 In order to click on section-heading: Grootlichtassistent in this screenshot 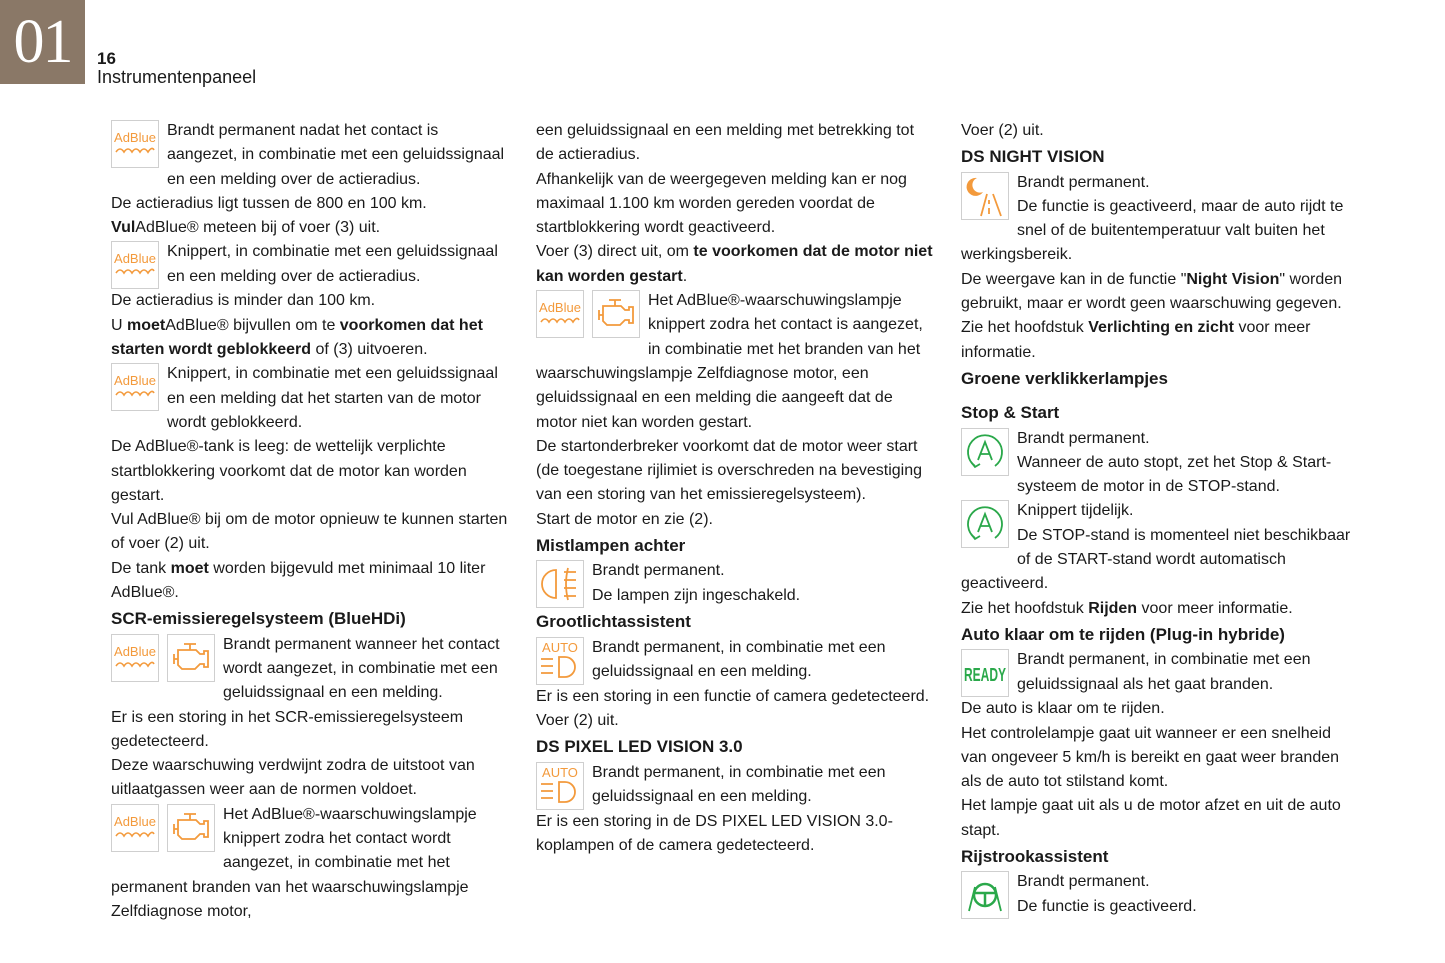, I will do `click(613, 622)`.